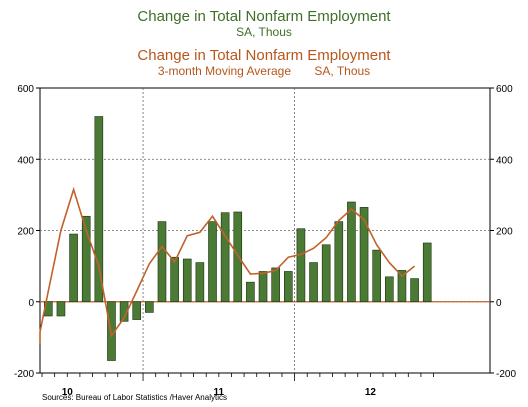 The image size is (528, 407). What do you see at coordinates (264, 16) in the screenshot?
I see `chart-title-bars: Change in Total Nonfarm Employment` at bounding box center [264, 16].